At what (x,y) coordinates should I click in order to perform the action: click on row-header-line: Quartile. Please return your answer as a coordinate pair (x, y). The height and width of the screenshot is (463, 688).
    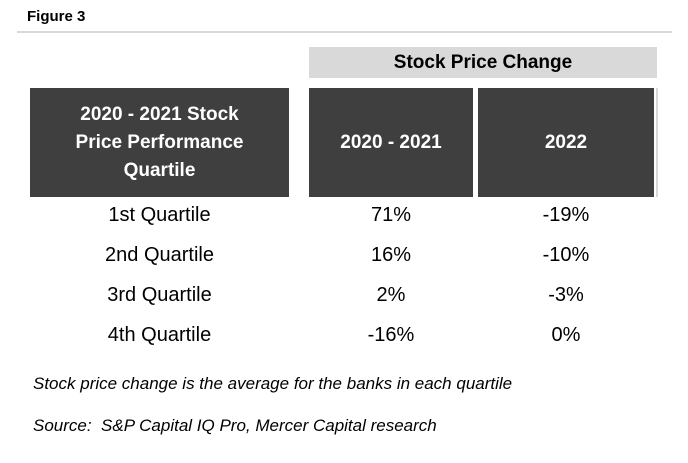
    Looking at the image, I should click on (159, 170).